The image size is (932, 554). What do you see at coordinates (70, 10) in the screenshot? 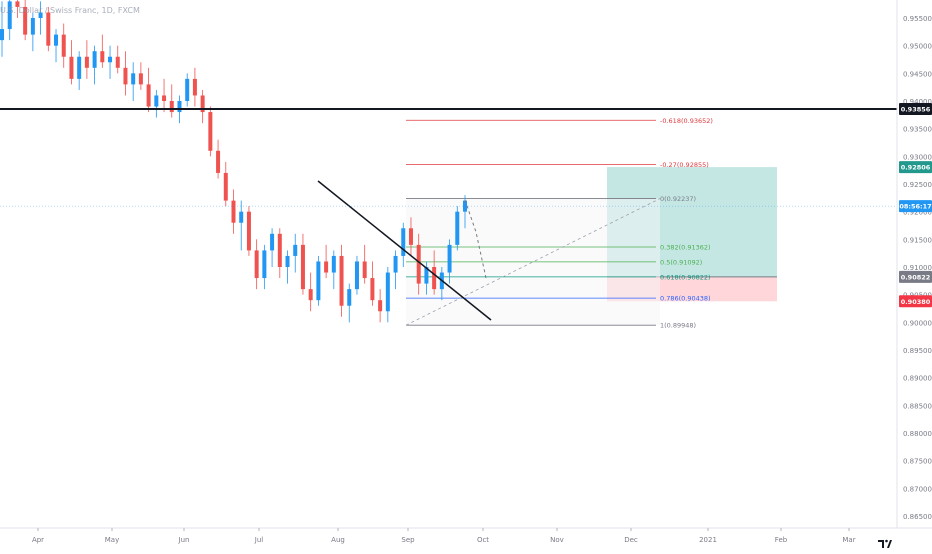
I see `symbol-title: U.S. Dollar / Swiss Franc, 1D, FXCM` at bounding box center [70, 10].